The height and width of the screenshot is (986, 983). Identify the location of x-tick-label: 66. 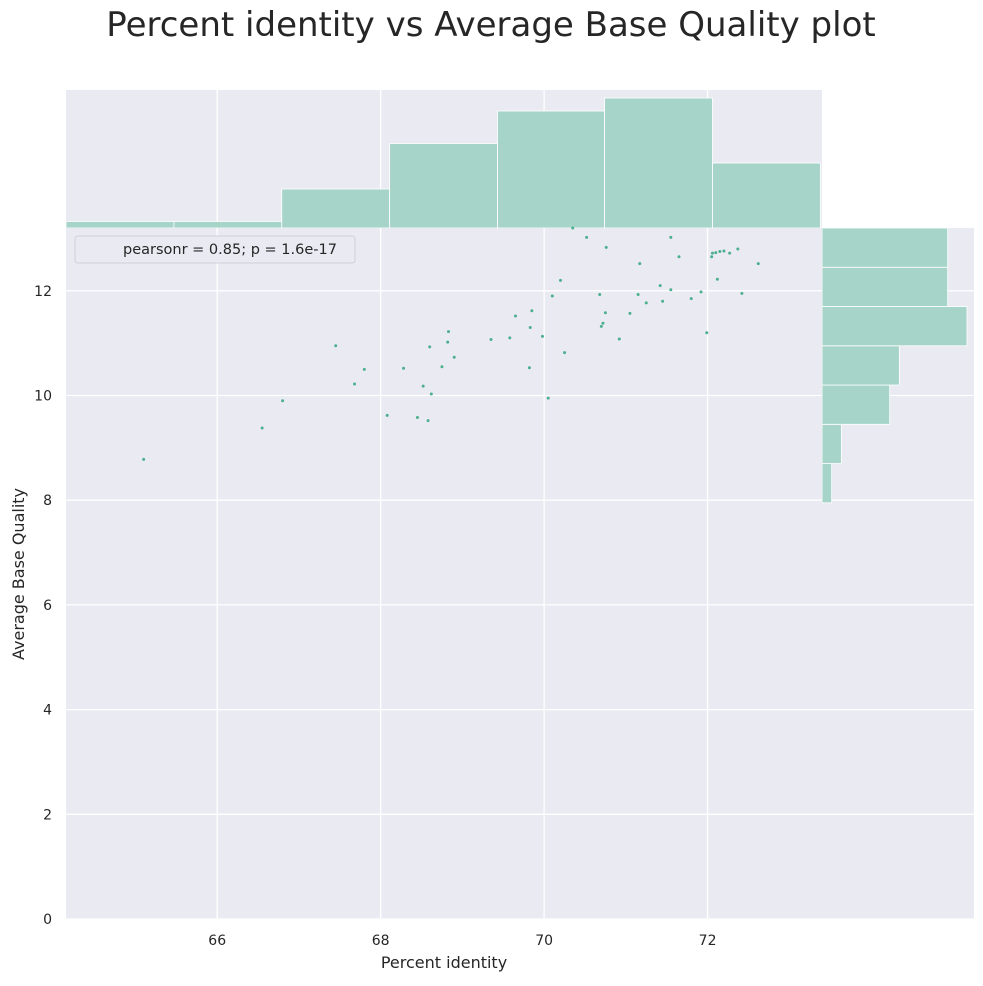
(217, 941).